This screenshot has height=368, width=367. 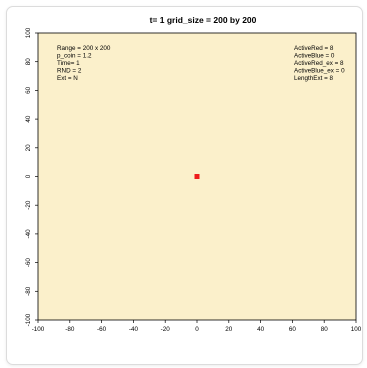 What do you see at coordinates (28, 119) in the screenshot?
I see `y-tick-label: 40` at bounding box center [28, 119].